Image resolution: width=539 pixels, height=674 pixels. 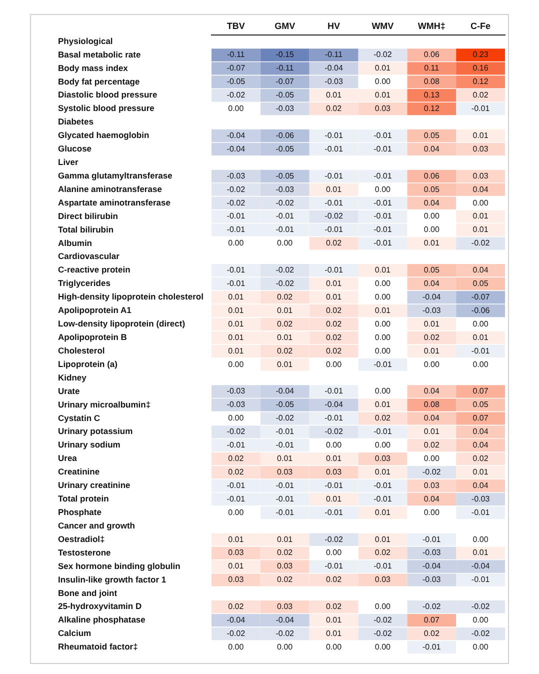 I want to click on x-tick-label: WMH‡, so click(x=432, y=25).